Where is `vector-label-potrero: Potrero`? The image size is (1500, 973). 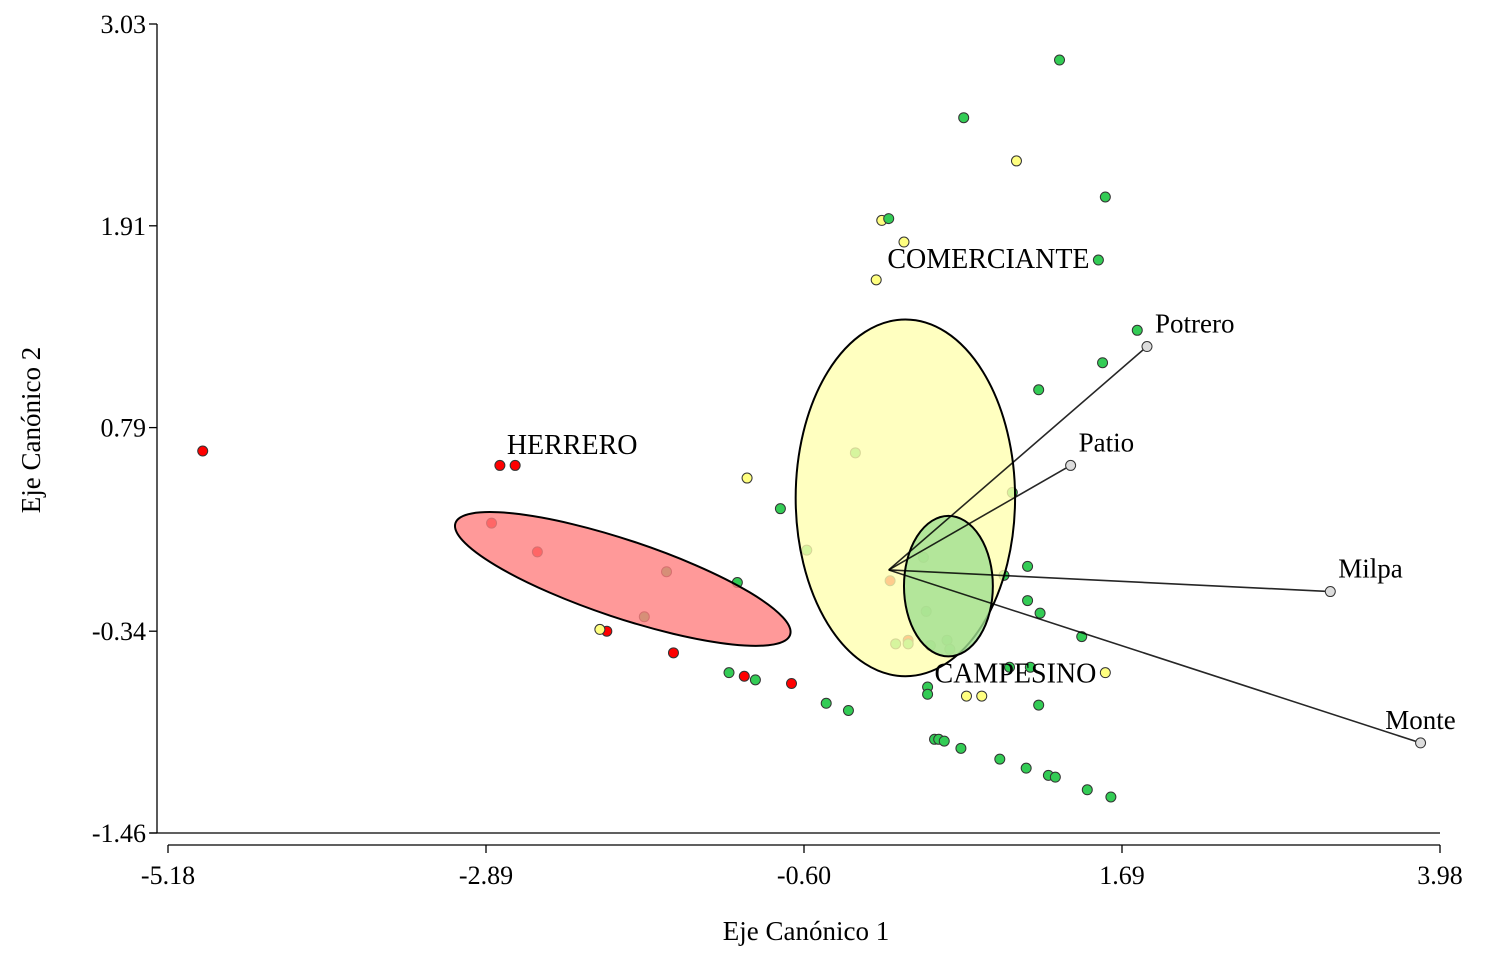 vector-label-potrero: Potrero is located at coordinates (1194, 324).